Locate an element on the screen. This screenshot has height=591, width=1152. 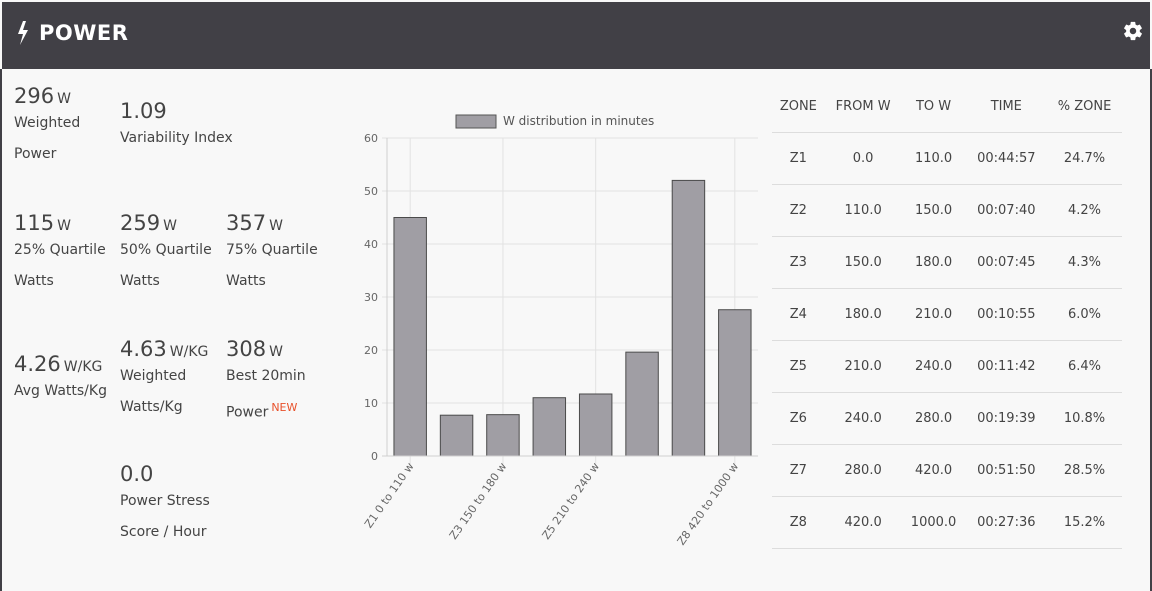
table-row: Z8 420.0 1000.0 00:27:36 15.2% is located at coordinates (947, 522).